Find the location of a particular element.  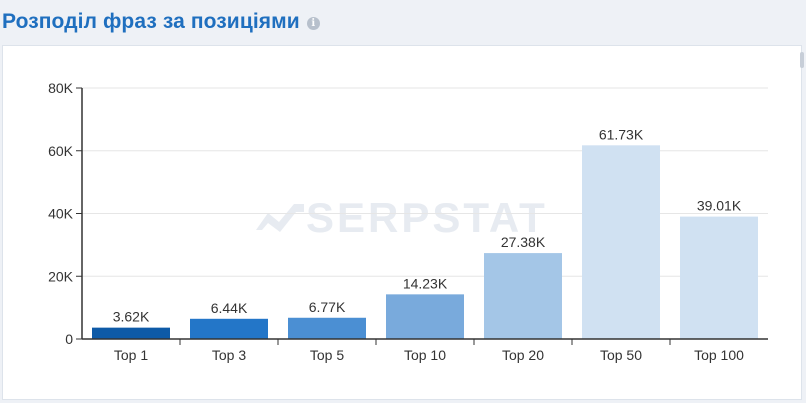

data-label: 27.38K is located at coordinates (523, 242).